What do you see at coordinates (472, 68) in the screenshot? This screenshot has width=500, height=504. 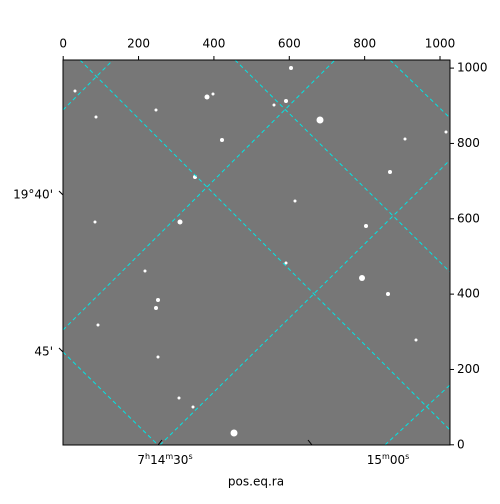 I see `y-tick-label: 1000` at bounding box center [472, 68].